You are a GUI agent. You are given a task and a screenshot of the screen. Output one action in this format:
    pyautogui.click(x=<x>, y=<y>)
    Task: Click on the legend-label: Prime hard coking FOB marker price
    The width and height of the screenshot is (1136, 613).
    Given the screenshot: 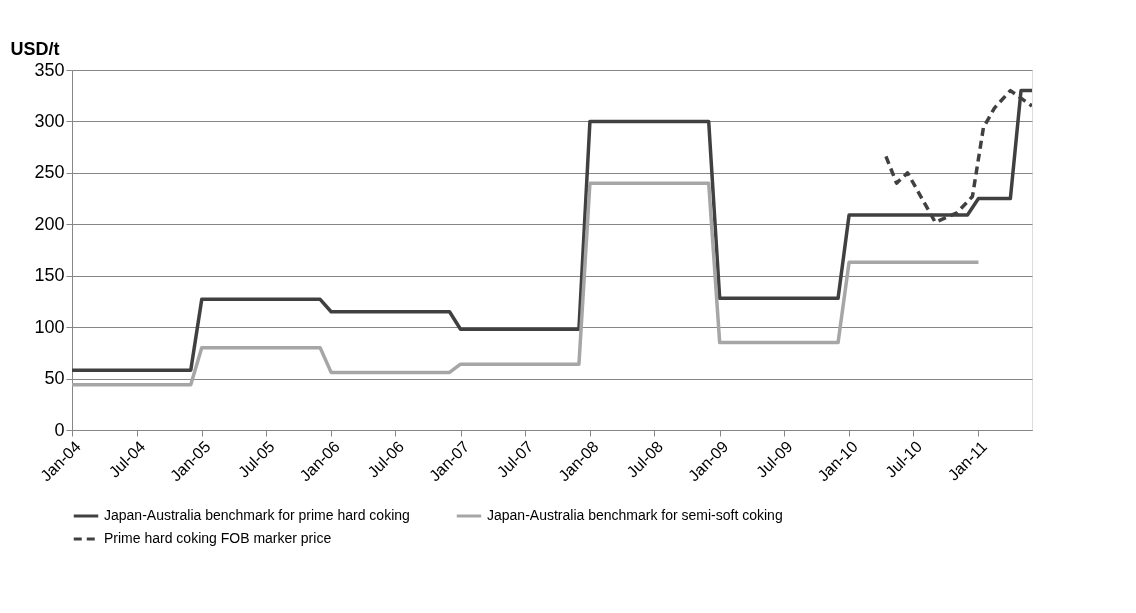 What is the action you would take?
    pyautogui.click(x=218, y=538)
    